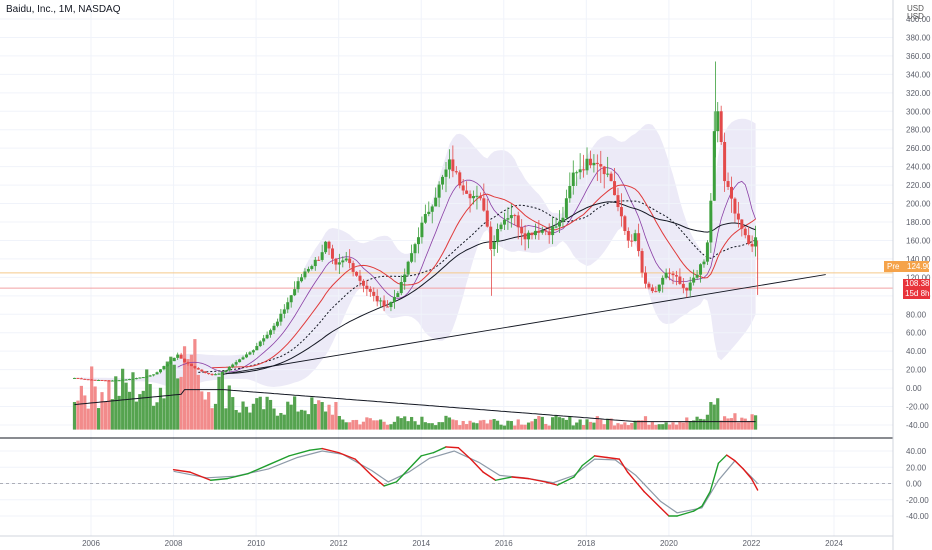 Image resolution: width=932 pixels, height=550 pixels. I want to click on y-tick-label: 200.00, so click(918, 204).